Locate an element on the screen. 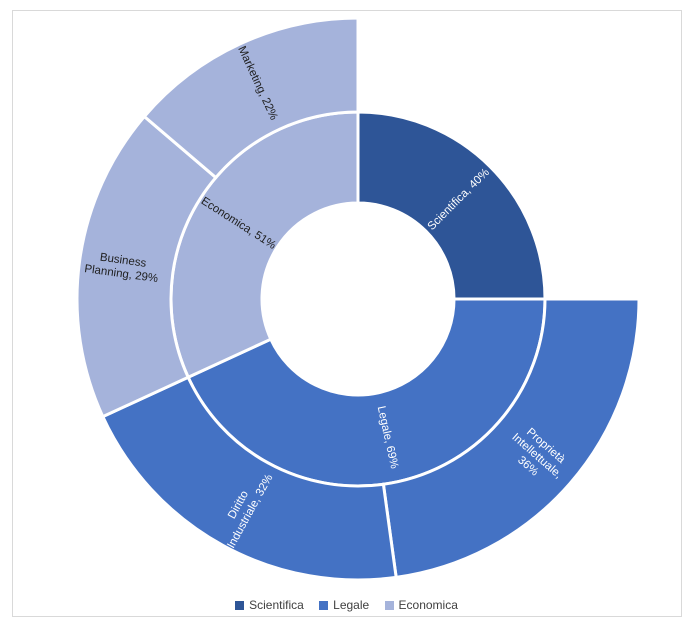 This screenshot has width=693, height=626. legend-swatch-legale is located at coordinates (324, 605).